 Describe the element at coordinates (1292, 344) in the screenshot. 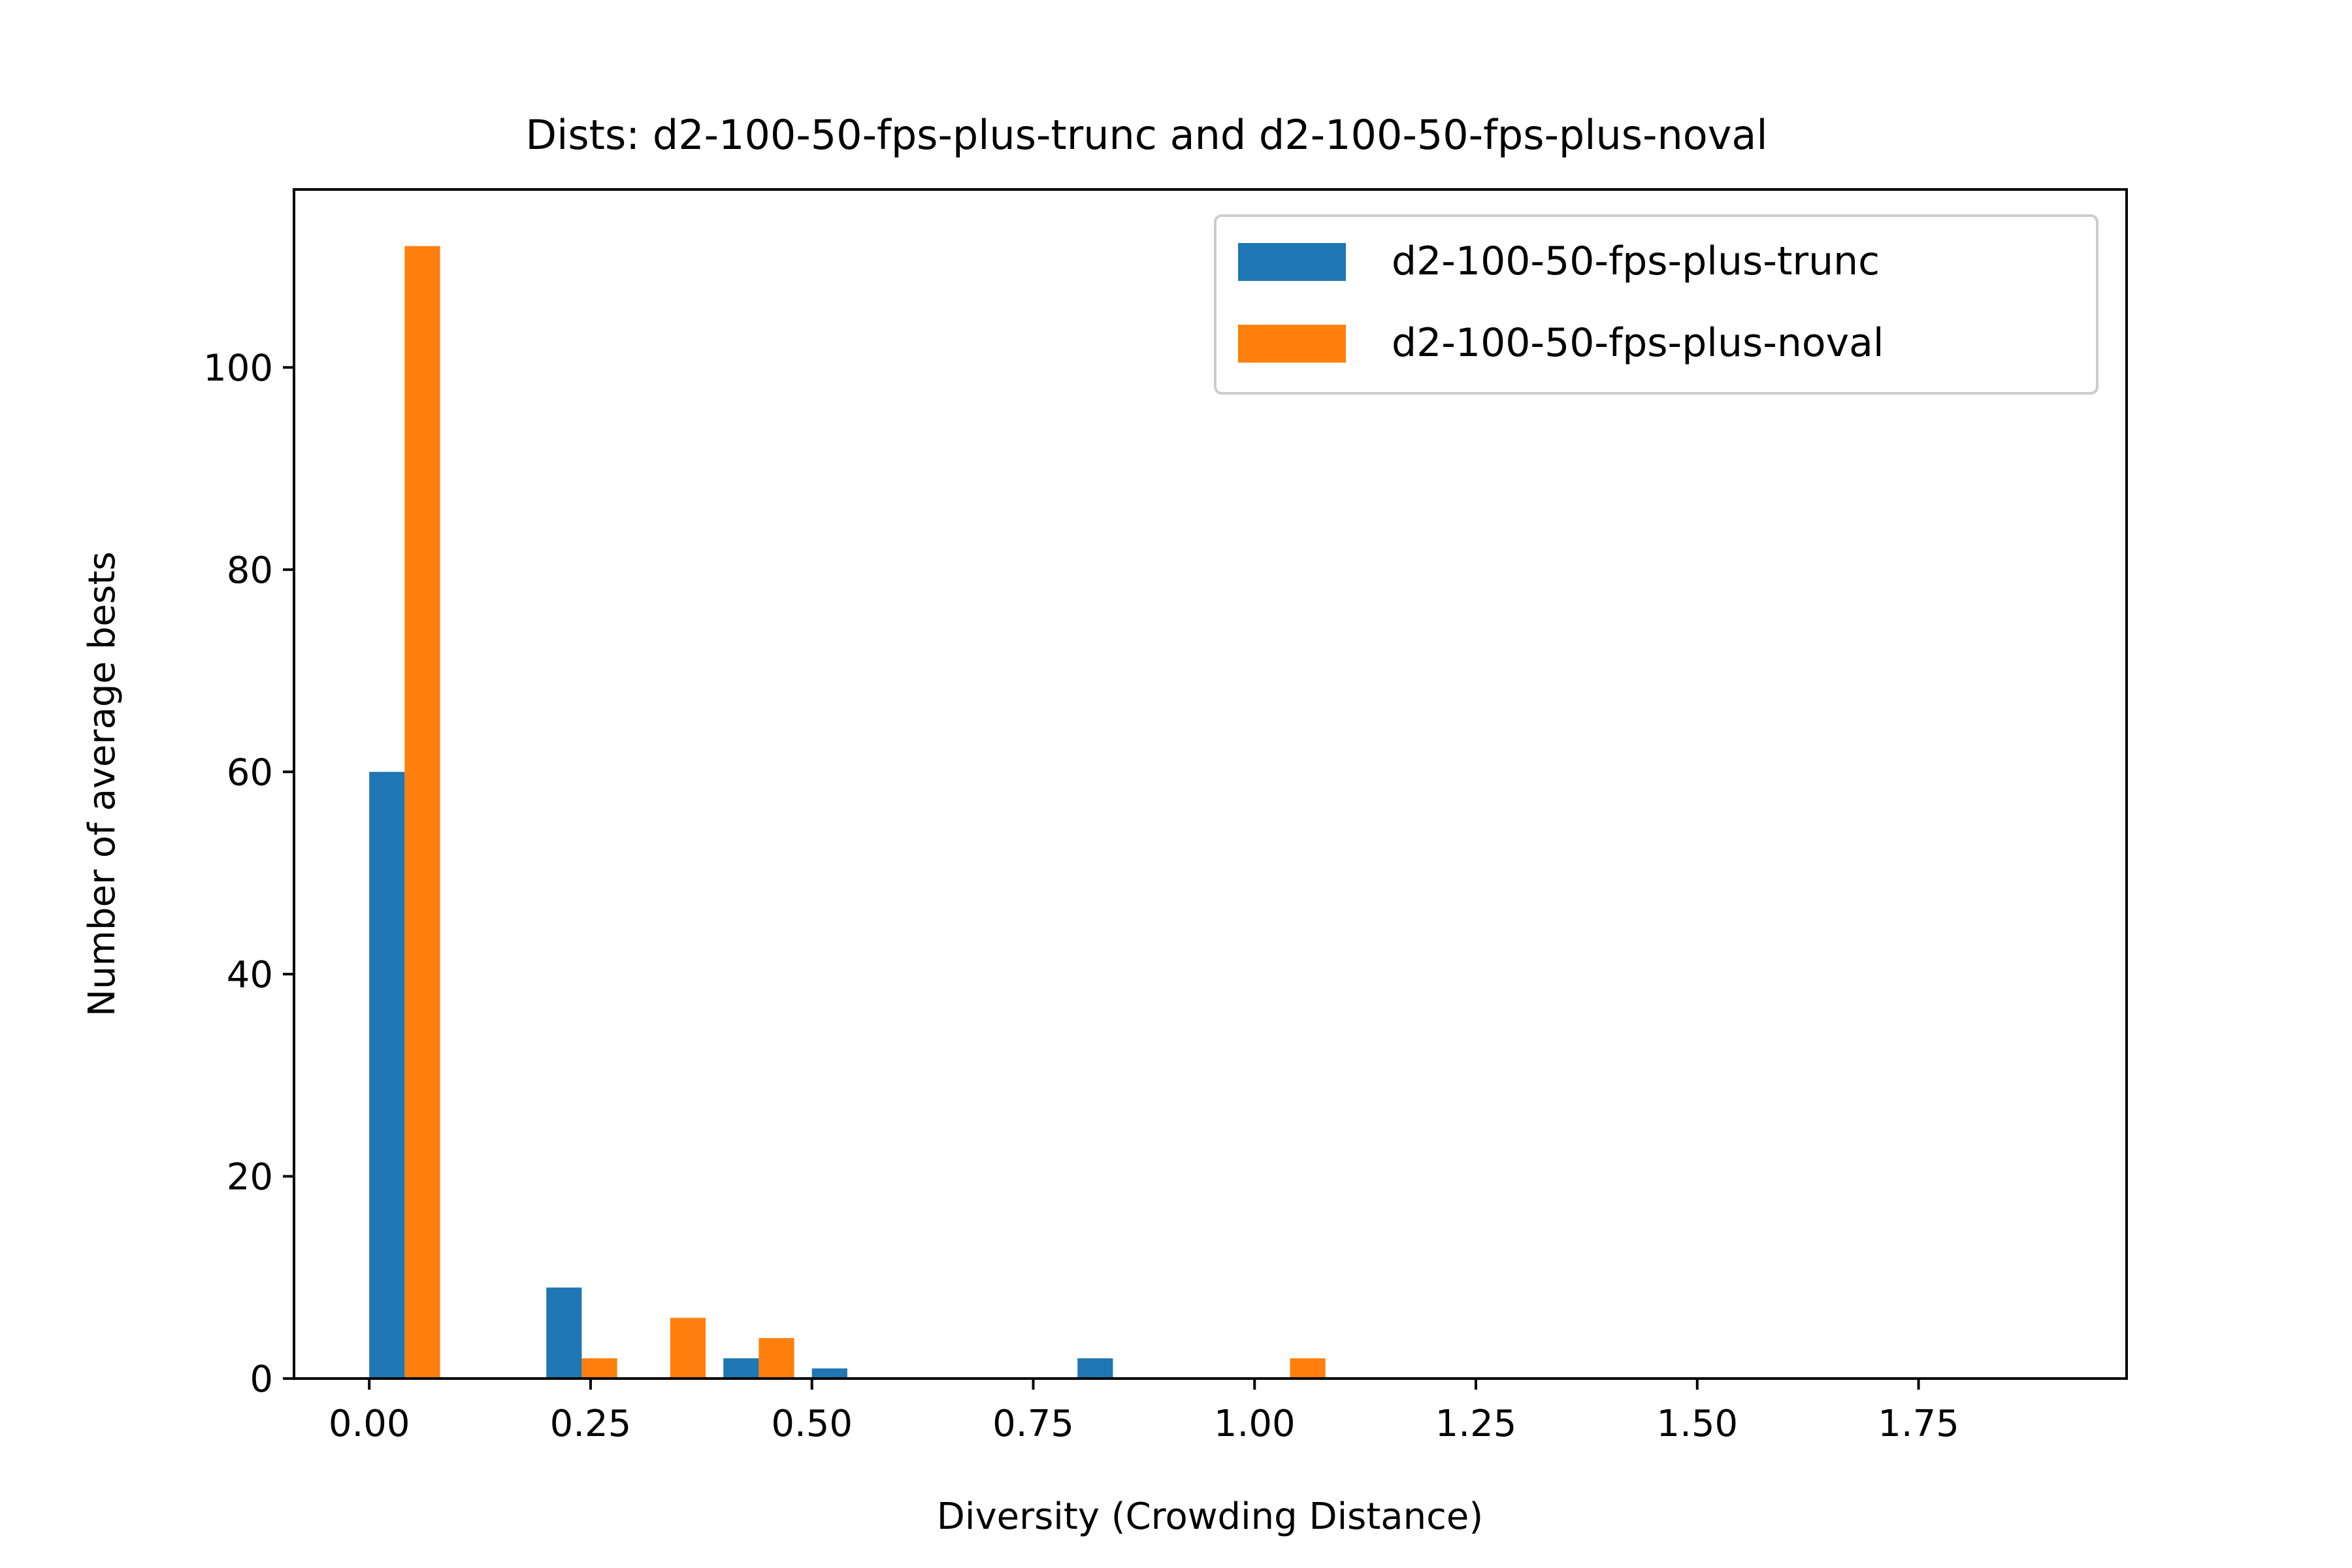

I see `legend-swatch-noval` at that location.